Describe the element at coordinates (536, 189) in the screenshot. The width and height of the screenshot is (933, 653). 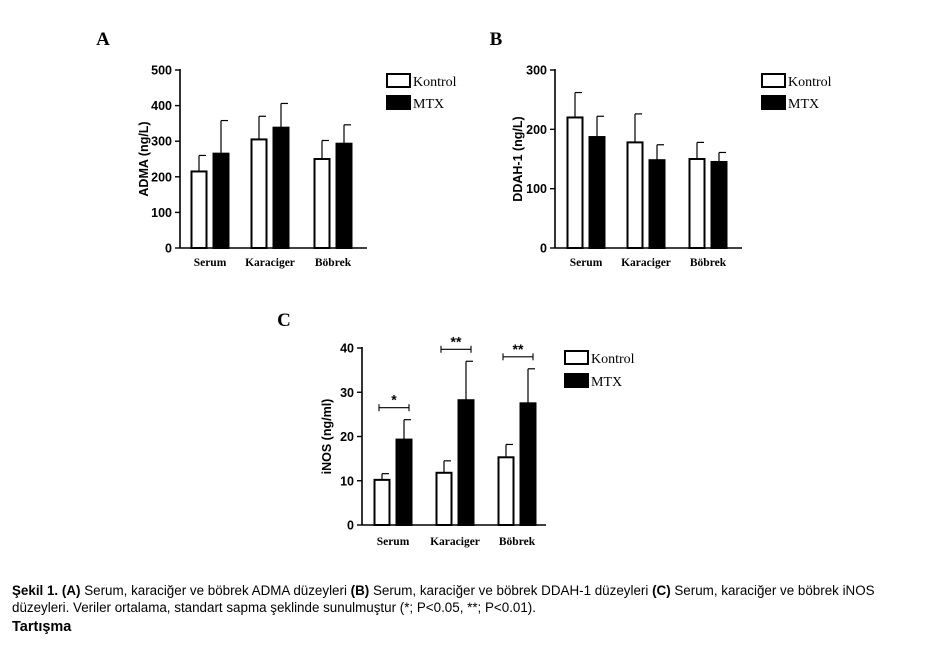
I see `panel-b-y-tick-label: 100` at that location.